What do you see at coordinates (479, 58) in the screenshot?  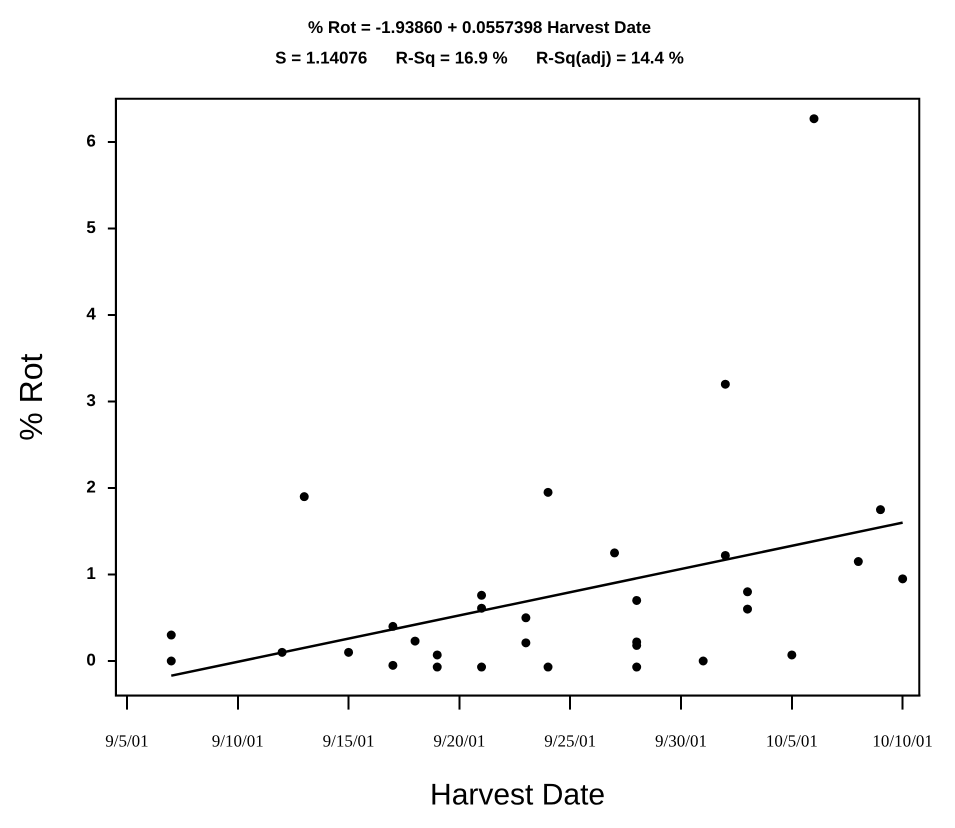 I see `chart-subtitle: S = 1.14076 R-Sq = 16.9 % R-Sq(adj) = 14.4 %` at bounding box center [479, 58].